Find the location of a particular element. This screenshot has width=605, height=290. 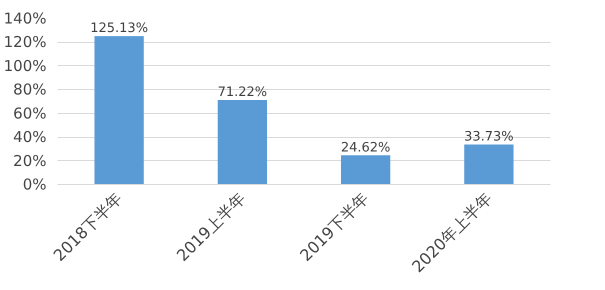

y-tick-label: 100% is located at coordinates (25, 65).